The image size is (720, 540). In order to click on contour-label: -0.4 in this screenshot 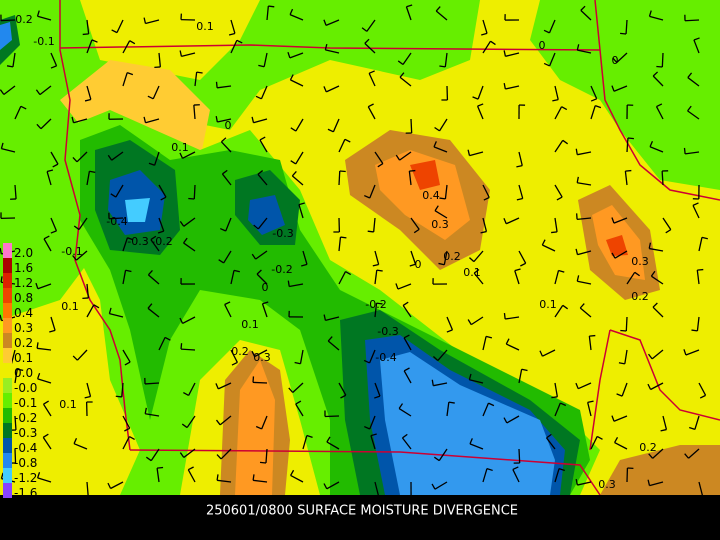, I will do `click(385, 357)`.